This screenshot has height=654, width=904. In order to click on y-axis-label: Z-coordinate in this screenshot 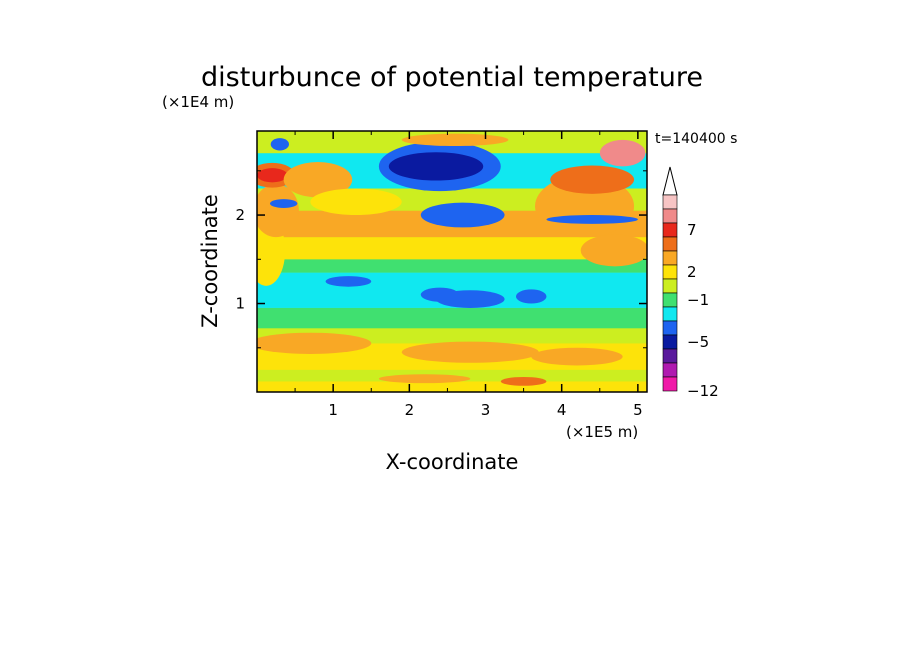, I will do `click(210, 261)`.